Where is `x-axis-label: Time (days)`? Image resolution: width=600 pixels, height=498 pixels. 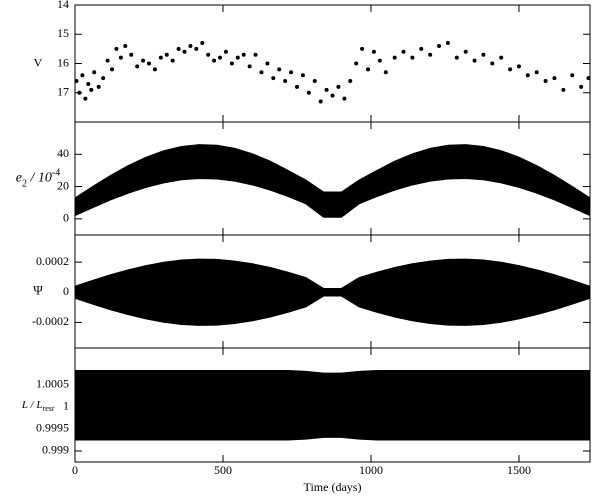
x-axis-label: Time (days) is located at coordinates (333, 487).